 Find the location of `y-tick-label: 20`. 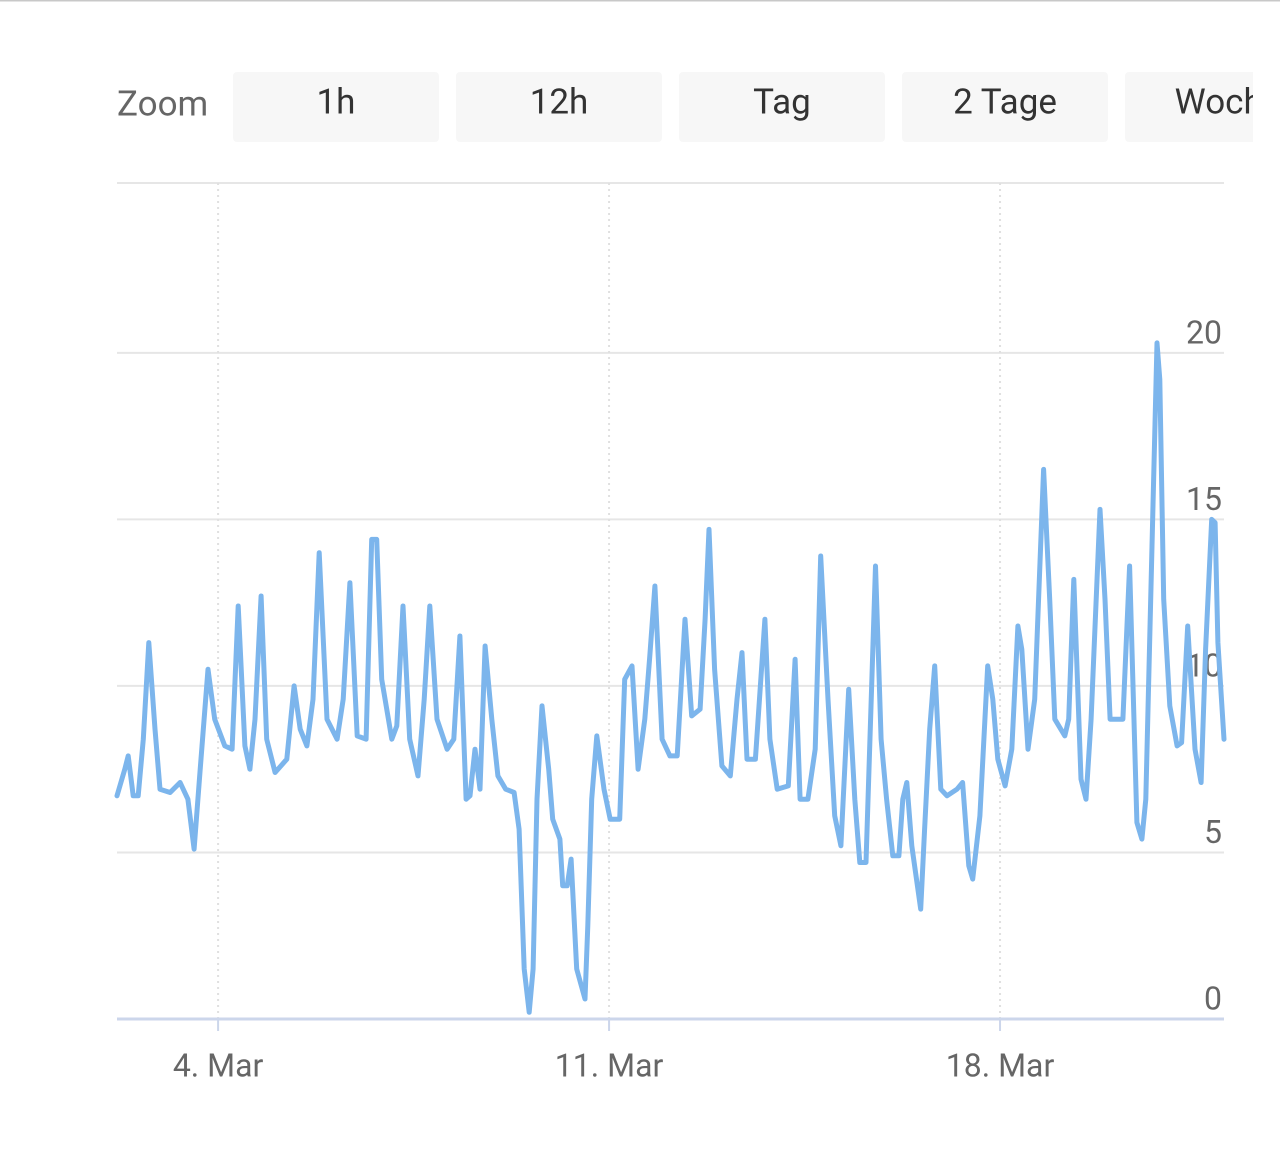

y-tick-label: 20 is located at coordinates (1204, 332).